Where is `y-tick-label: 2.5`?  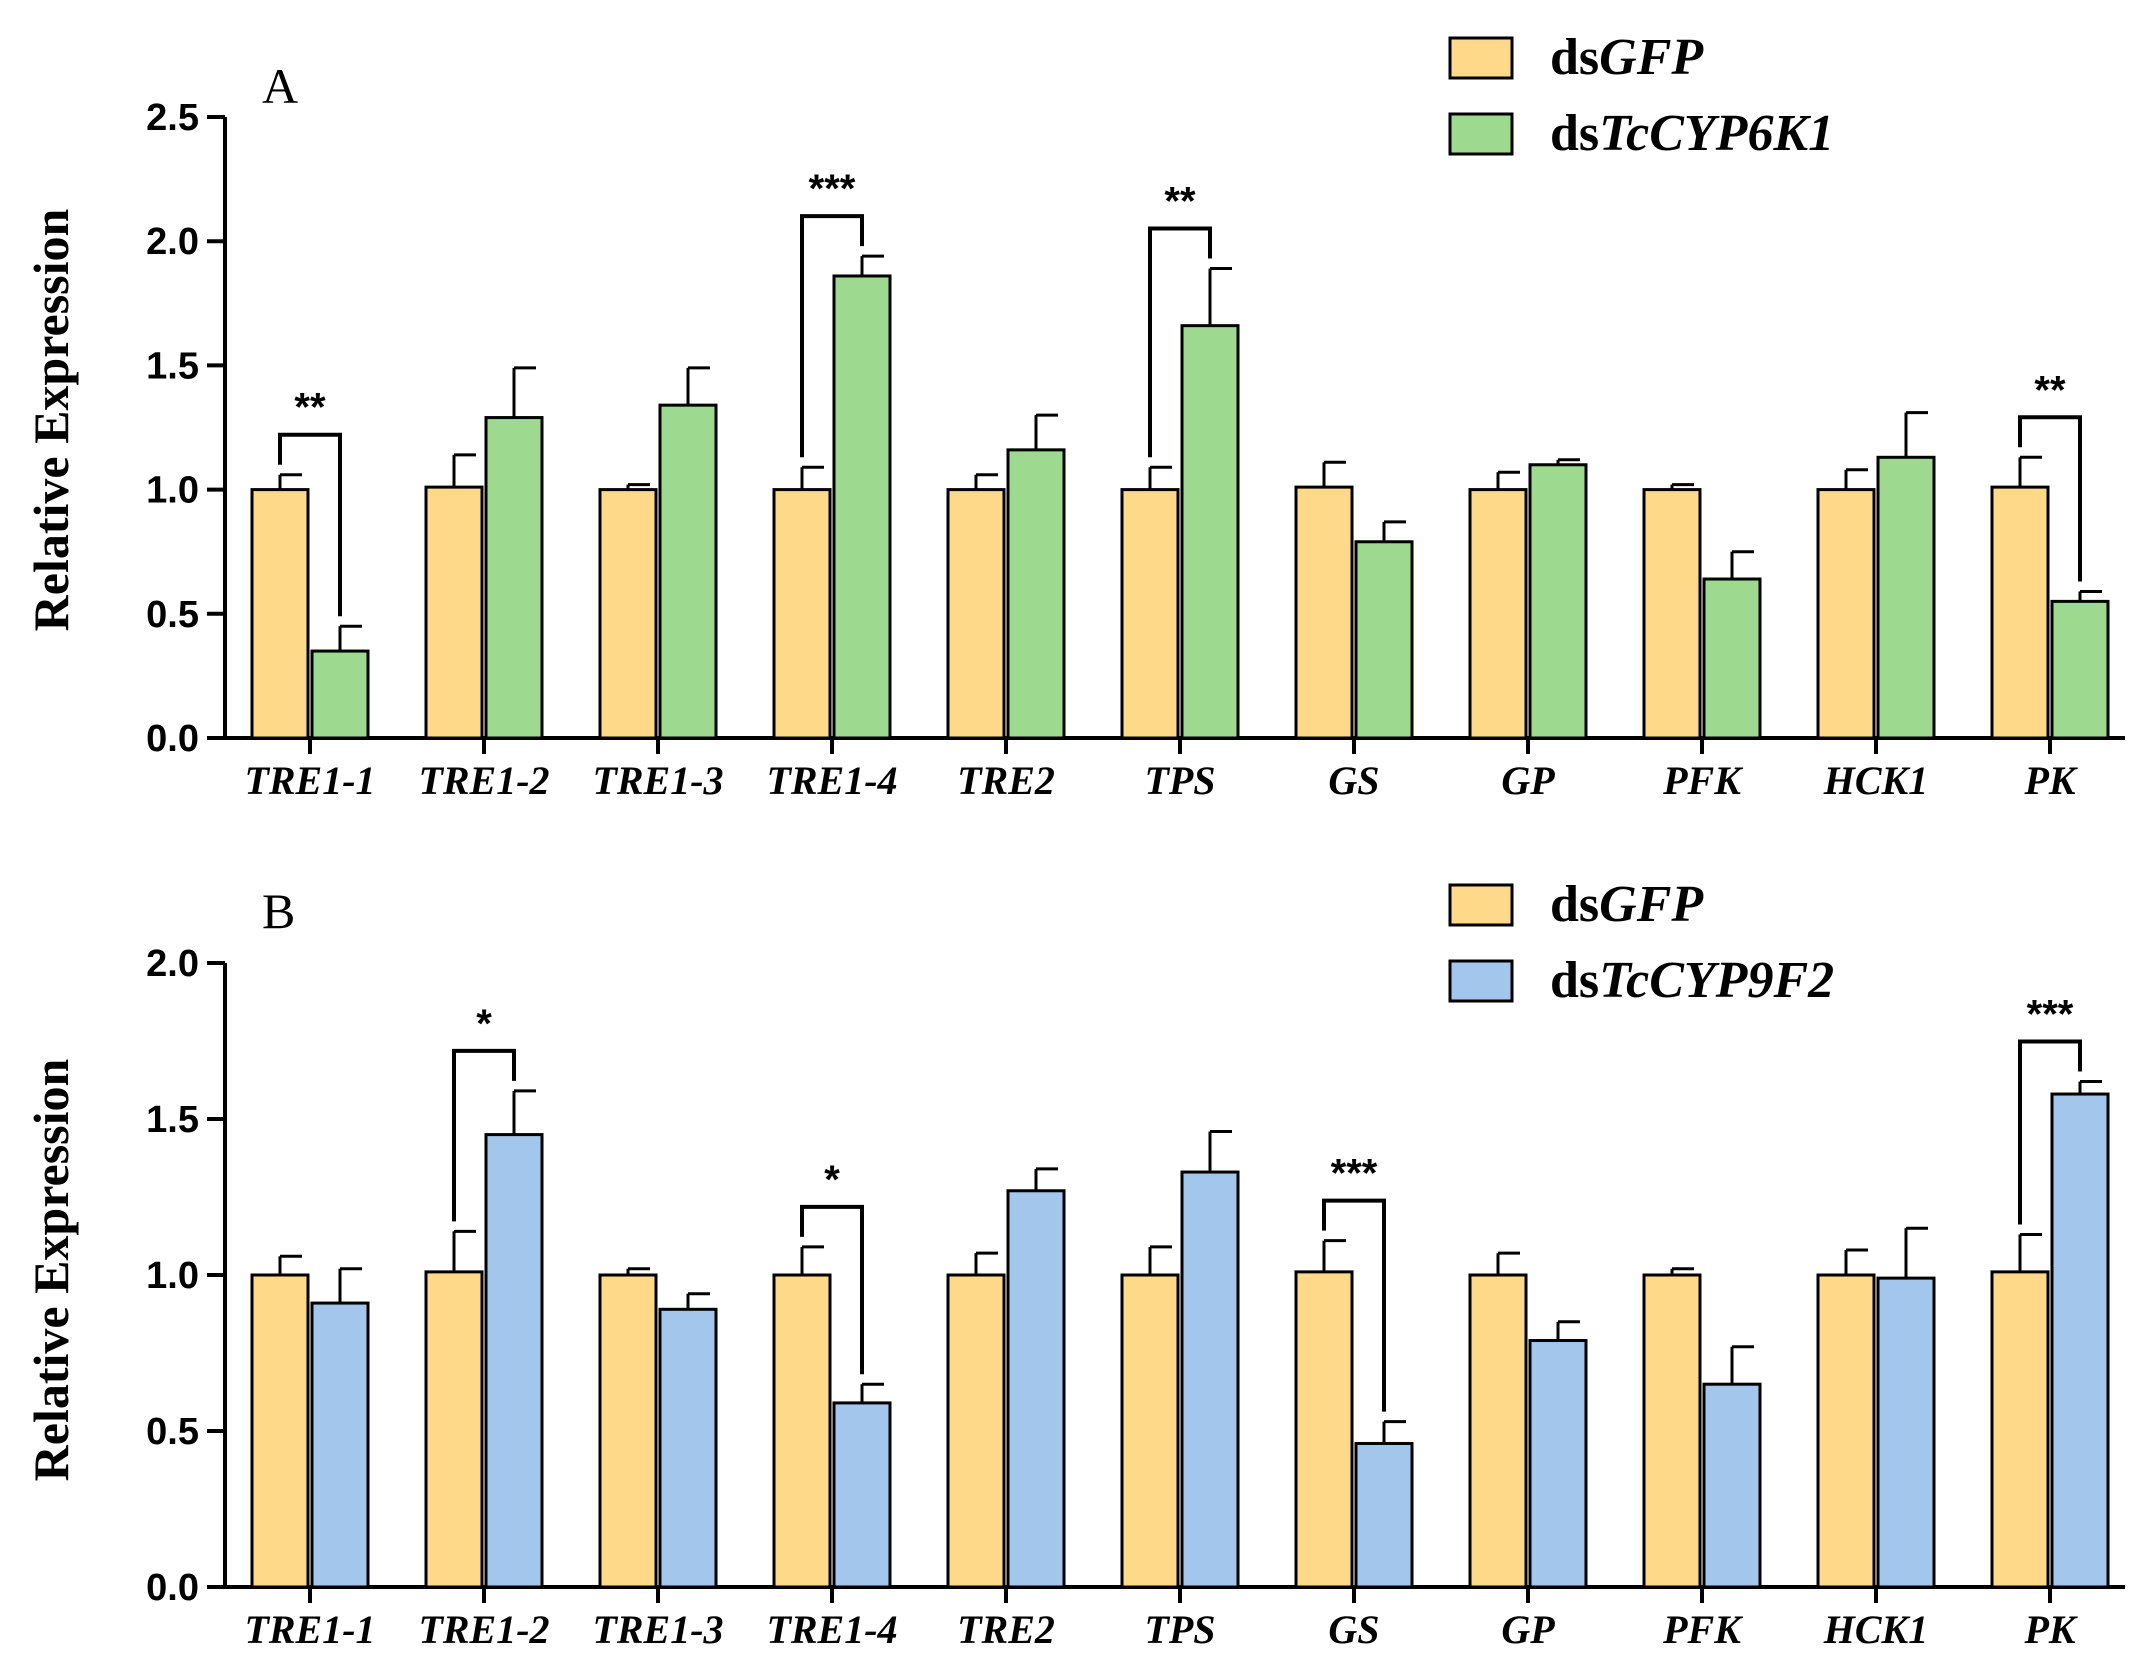
y-tick-label: 2.5 is located at coordinates (172, 118).